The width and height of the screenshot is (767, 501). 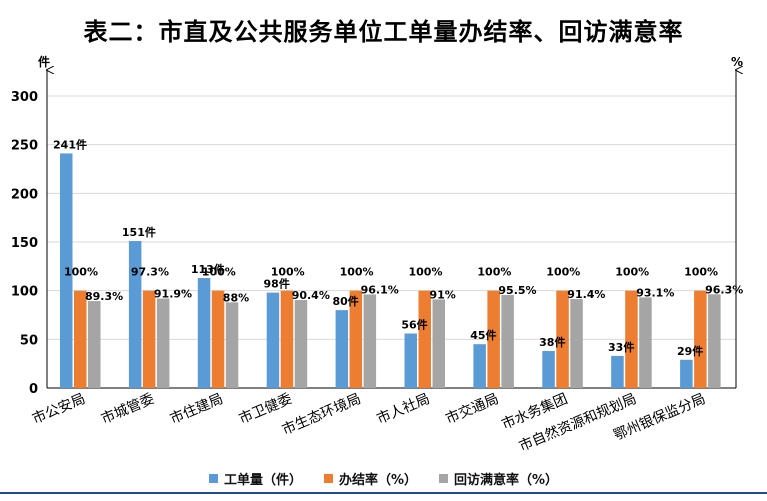 I want to click on data-label-satisfaction: 96.1%, so click(x=380, y=289).